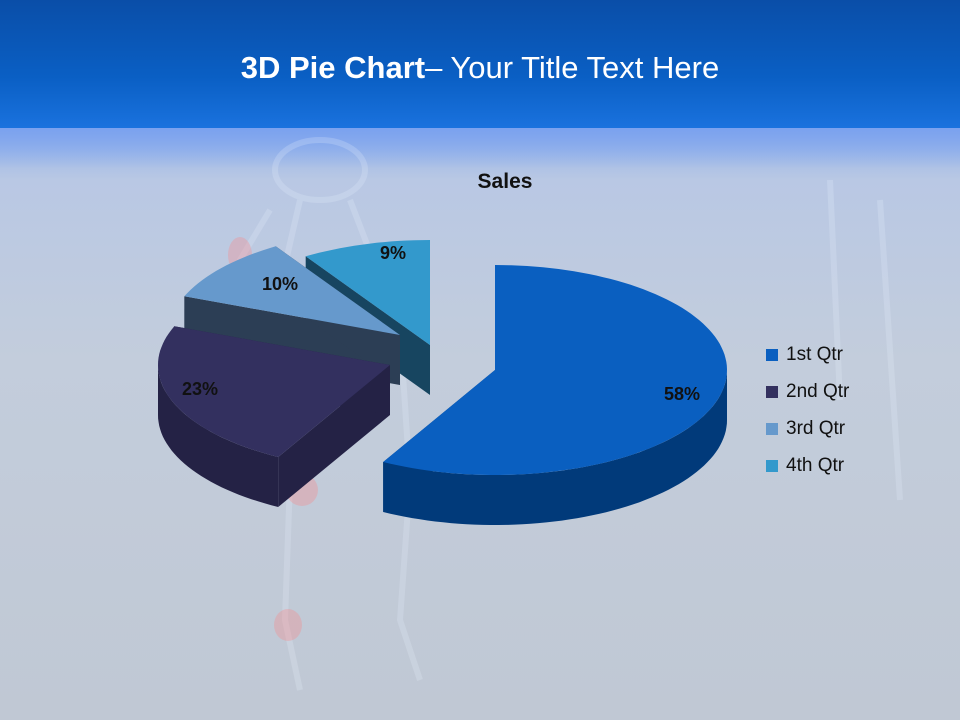 The image size is (960, 720). I want to click on data-label-3: 10%, so click(280, 284).